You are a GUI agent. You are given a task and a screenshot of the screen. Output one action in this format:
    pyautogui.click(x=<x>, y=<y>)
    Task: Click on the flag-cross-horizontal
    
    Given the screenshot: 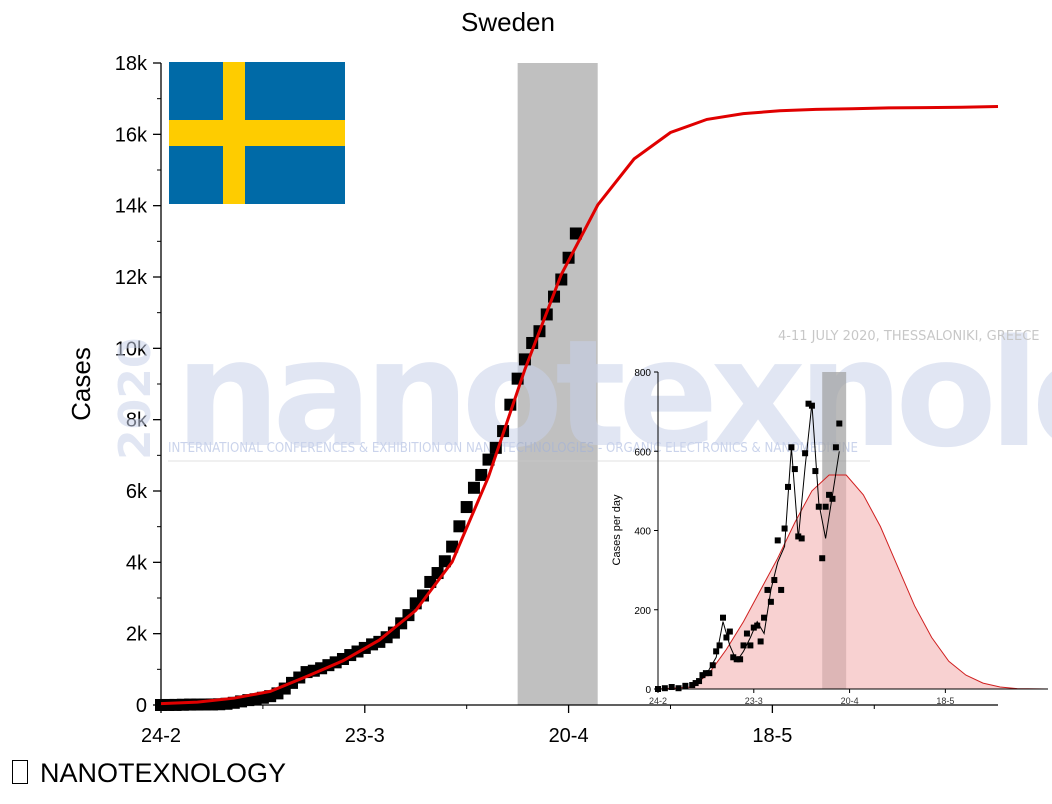 What is the action you would take?
    pyautogui.click(x=257, y=133)
    